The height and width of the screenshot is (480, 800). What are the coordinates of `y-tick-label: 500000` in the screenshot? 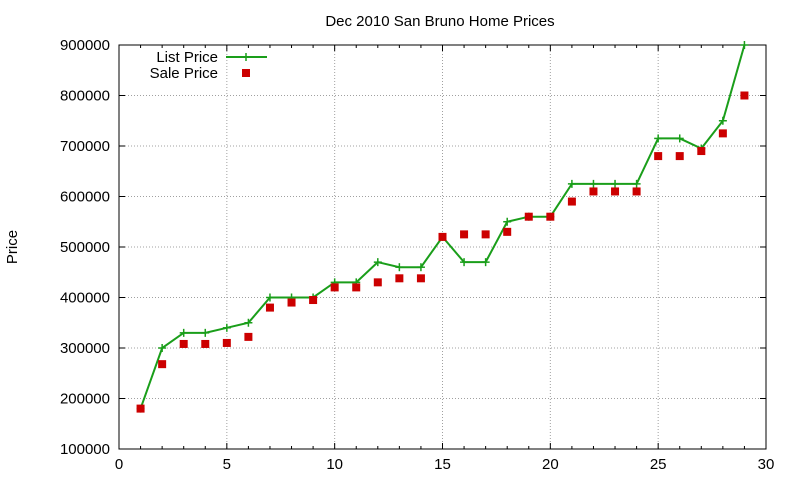 It's located at (85, 247).